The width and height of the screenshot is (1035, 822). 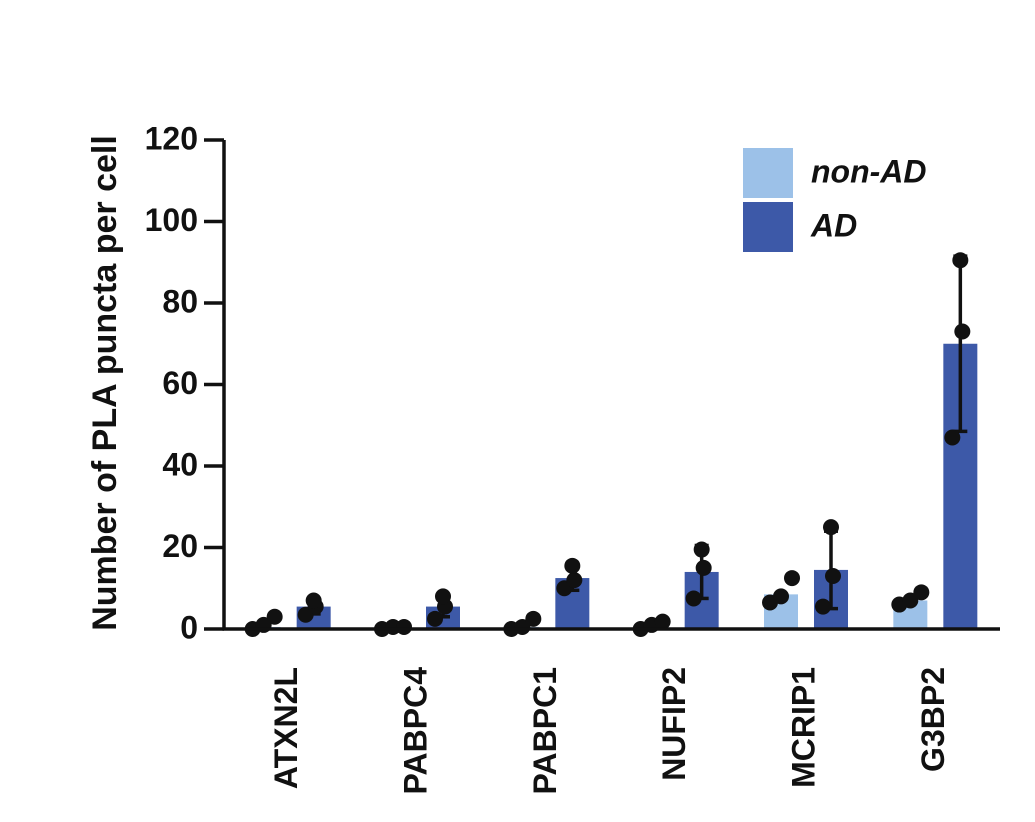 I want to click on y-axis-ticks: 0 20 40 60 80 100 120, so click(x=184, y=382).